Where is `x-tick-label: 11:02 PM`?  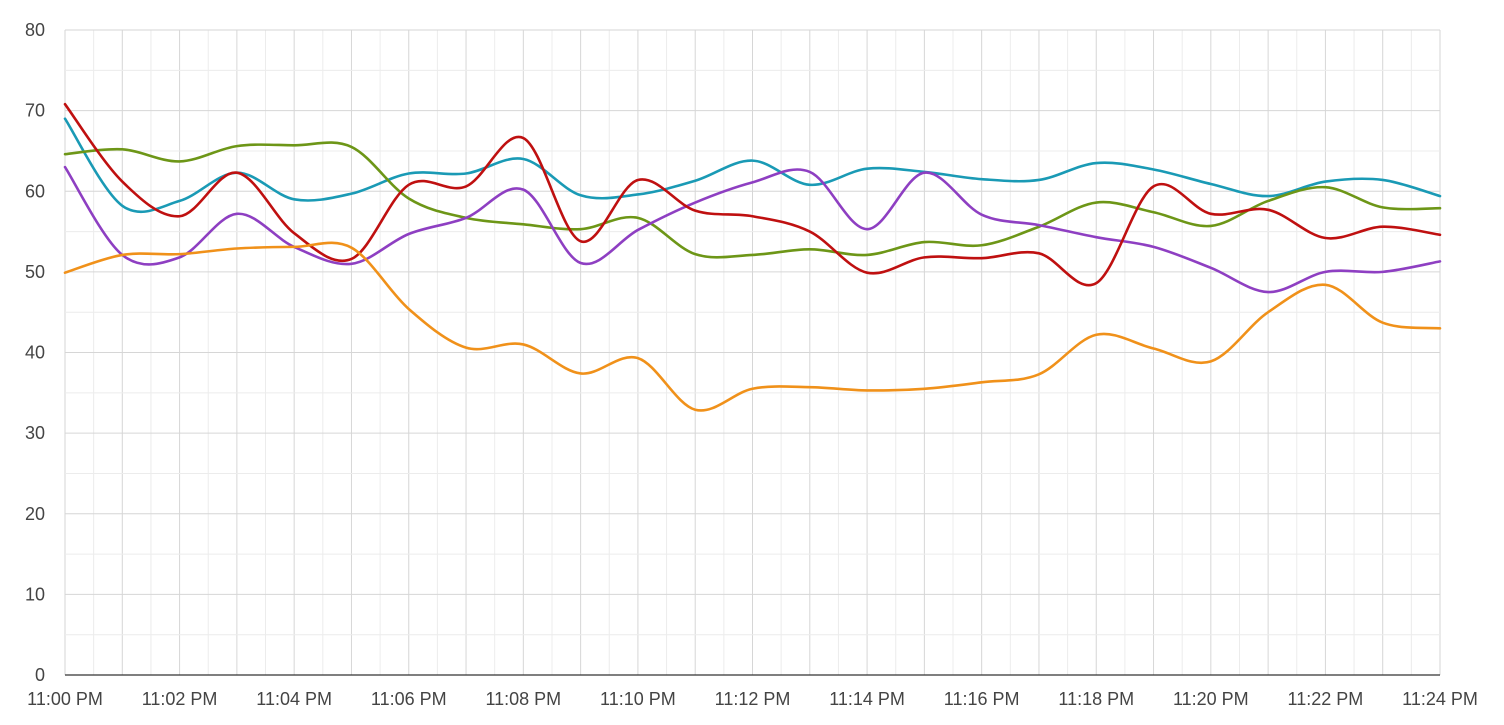 x-tick-label: 11:02 PM is located at coordinates (180, 699).